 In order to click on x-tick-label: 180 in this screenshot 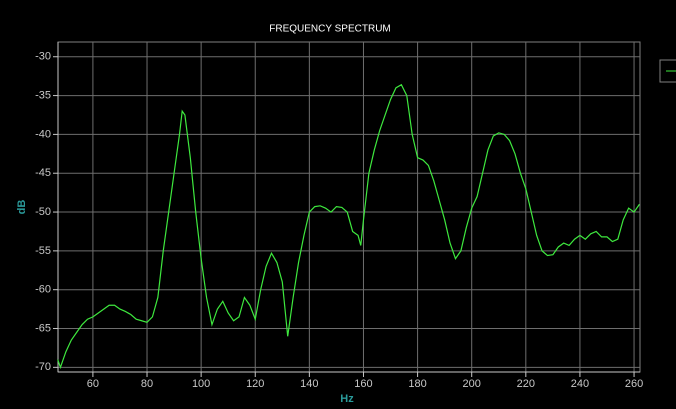, I will do `click(417, 384)`.